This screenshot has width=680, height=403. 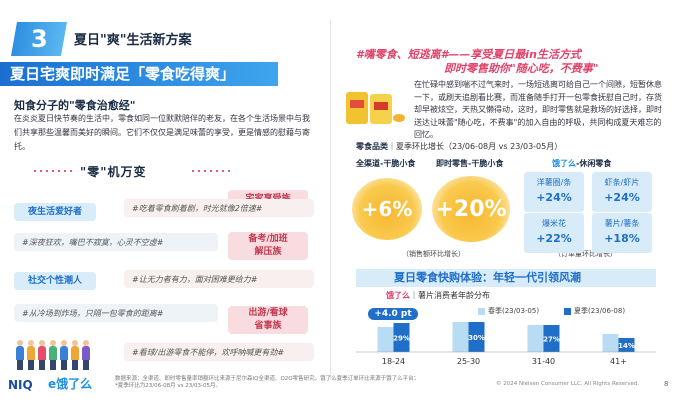 I want to click on people-illustration, so click(x=53, y=355).